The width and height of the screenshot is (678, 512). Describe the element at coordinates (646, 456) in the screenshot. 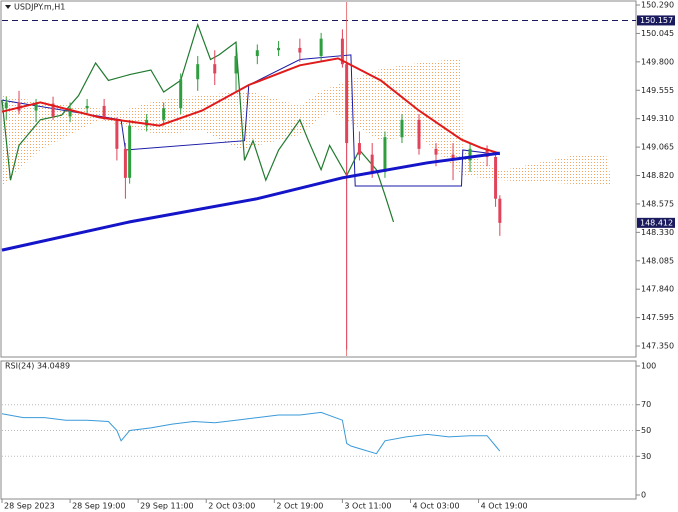

I see `rsi-tick-label: 30` at that location.